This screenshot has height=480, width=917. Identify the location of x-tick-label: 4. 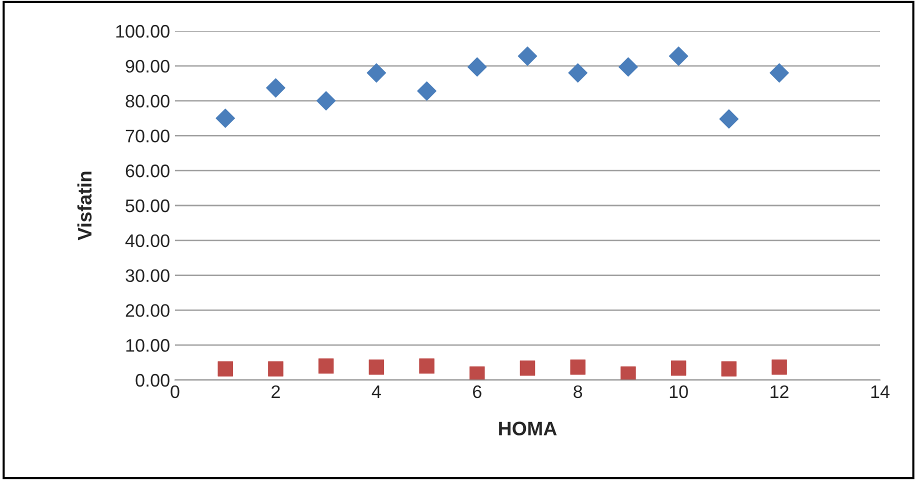
(376, 392).